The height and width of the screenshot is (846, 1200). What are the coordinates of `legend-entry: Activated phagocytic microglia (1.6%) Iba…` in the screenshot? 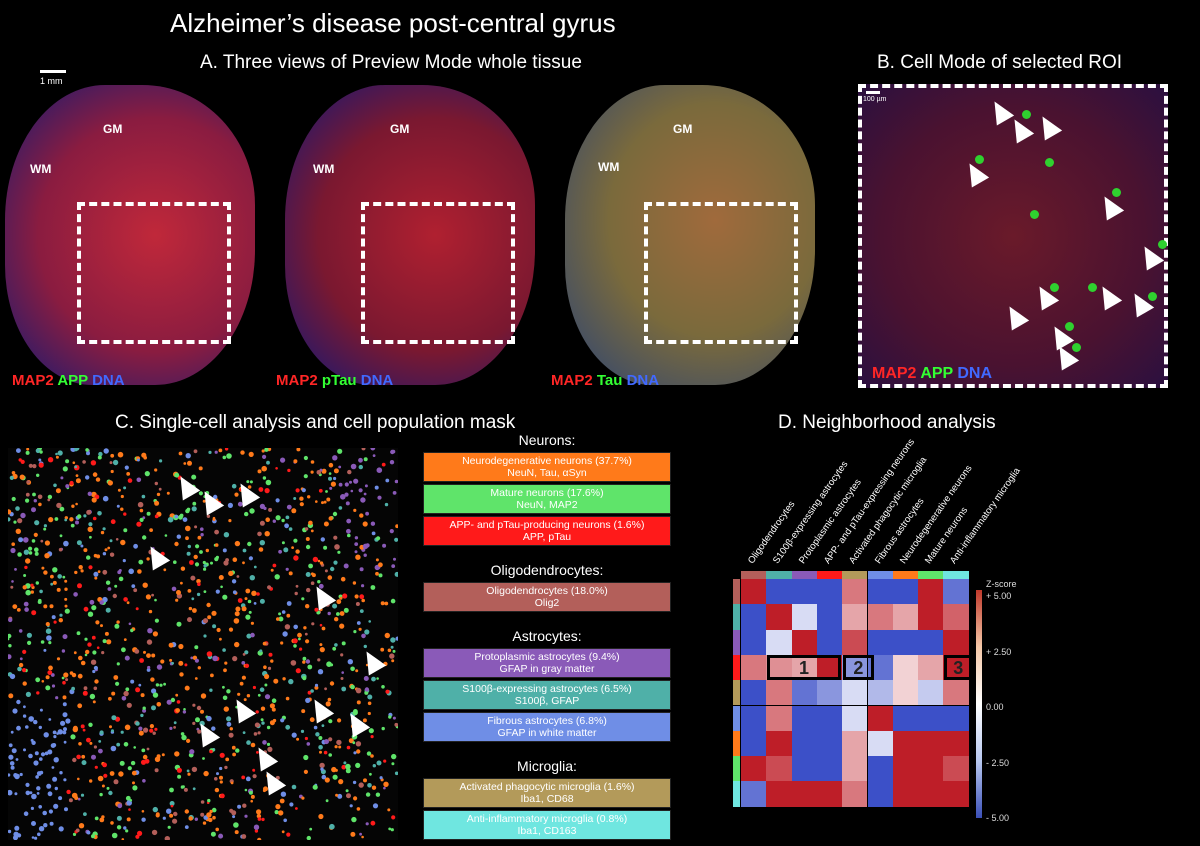 It's located at (547, 793).